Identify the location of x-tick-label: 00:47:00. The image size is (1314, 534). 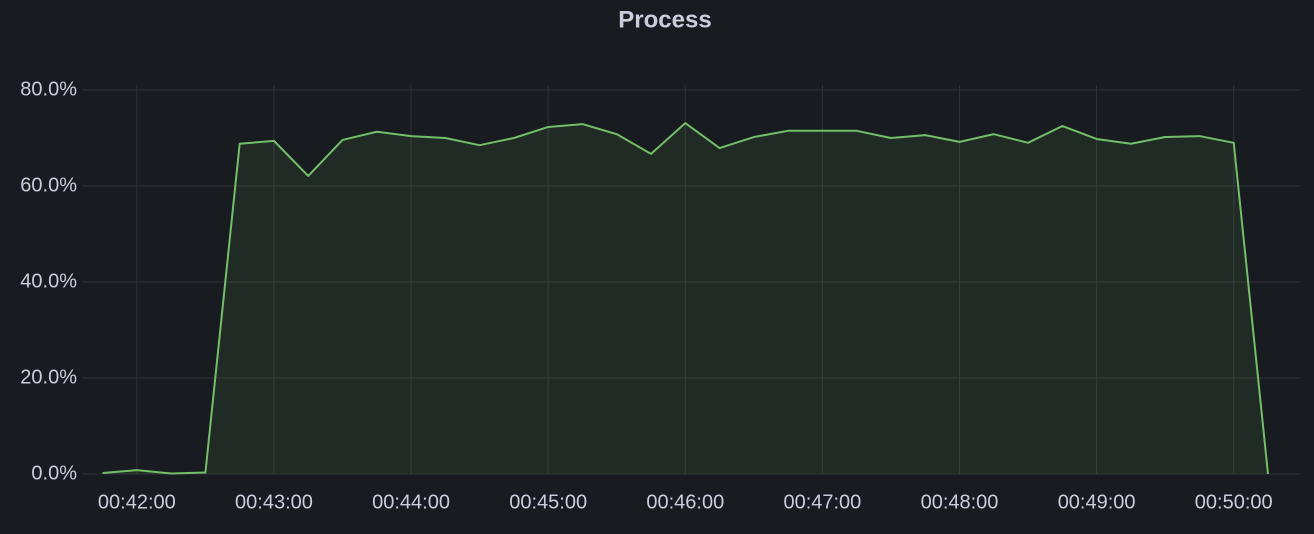
(822, 502).